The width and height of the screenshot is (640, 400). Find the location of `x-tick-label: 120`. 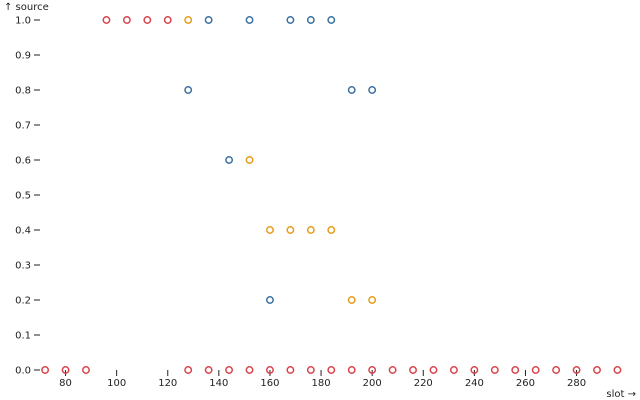

x-tick-label: 120 is located at coordinates (167, 383).